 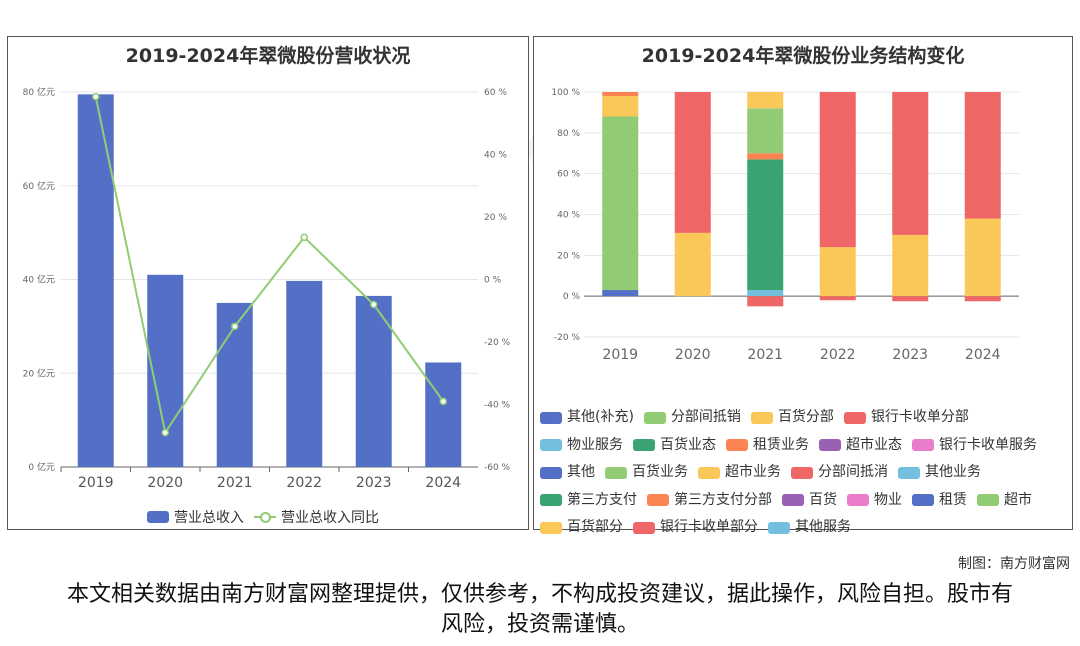 I want to click on legend-label: 百货, so click(x=823, y=499).